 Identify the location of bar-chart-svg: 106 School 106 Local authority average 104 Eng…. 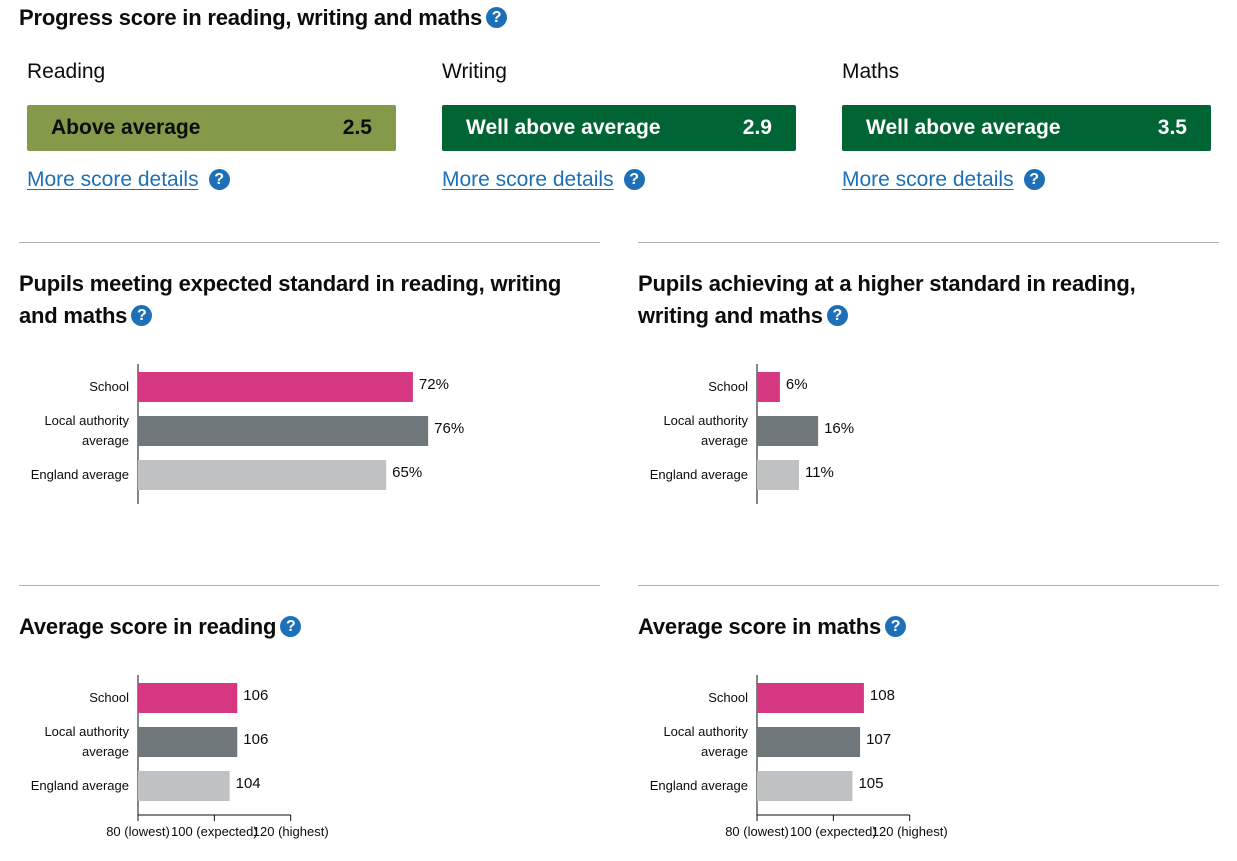
(180, 757).